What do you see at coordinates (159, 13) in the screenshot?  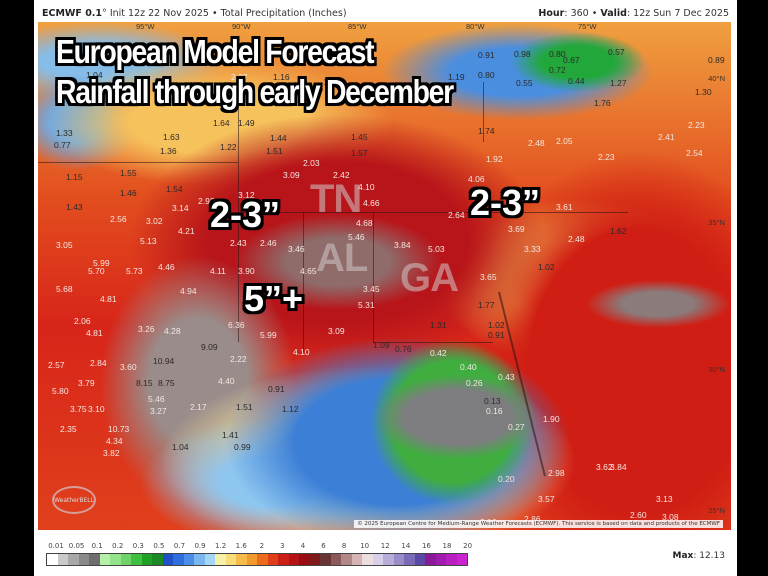 I see `init-time: Init 12z 22 Nov 2025` at bounding box center [159, 13].